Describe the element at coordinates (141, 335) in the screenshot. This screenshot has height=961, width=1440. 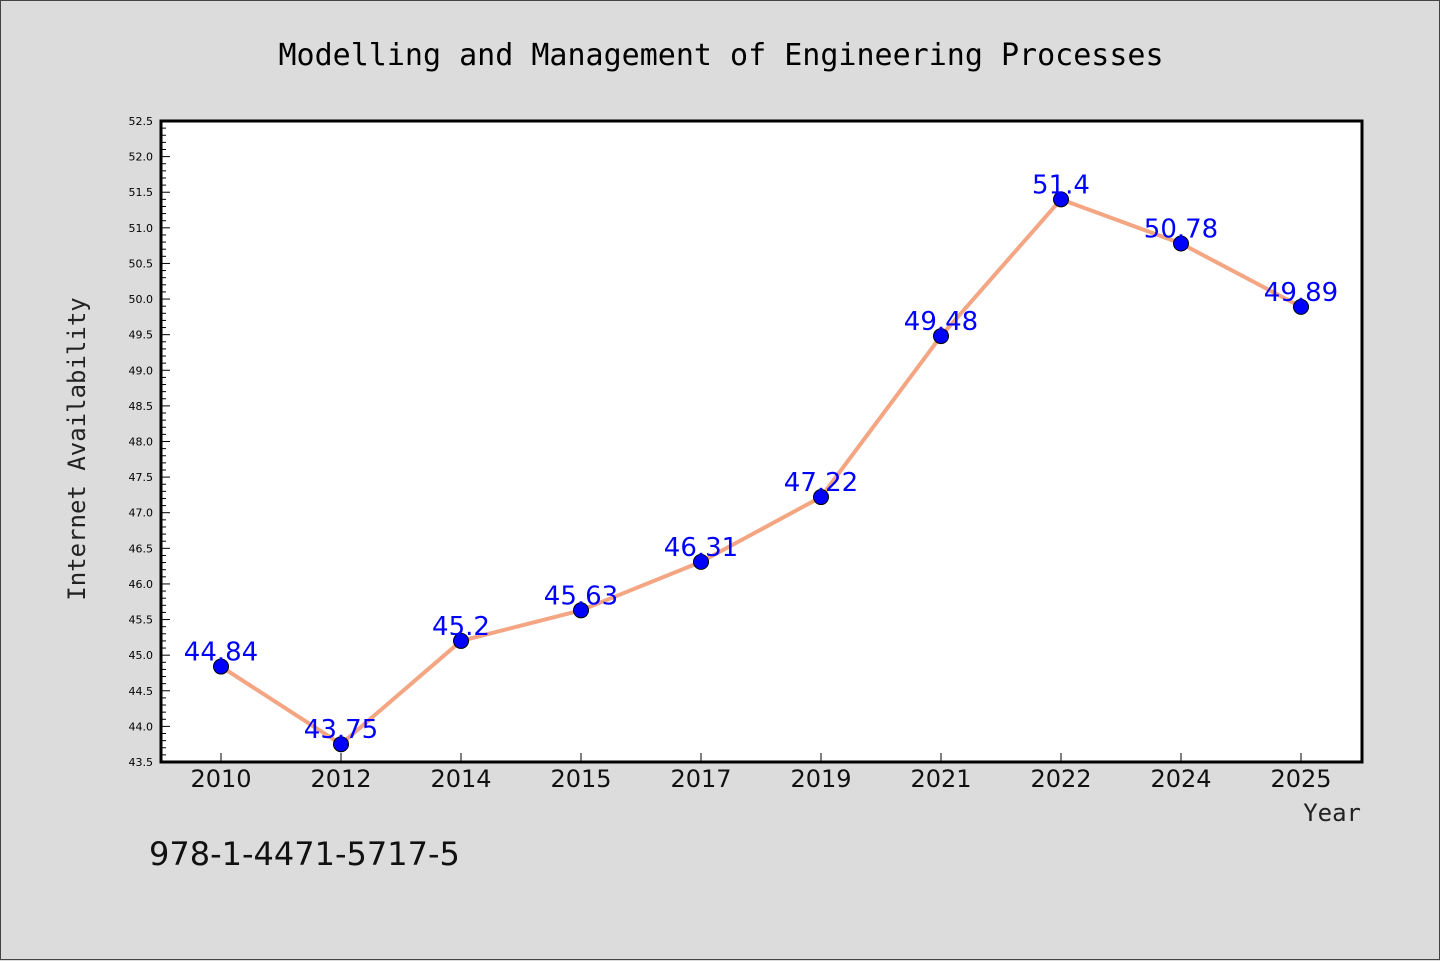
I see `y-tick-label: 49.5` at that location.